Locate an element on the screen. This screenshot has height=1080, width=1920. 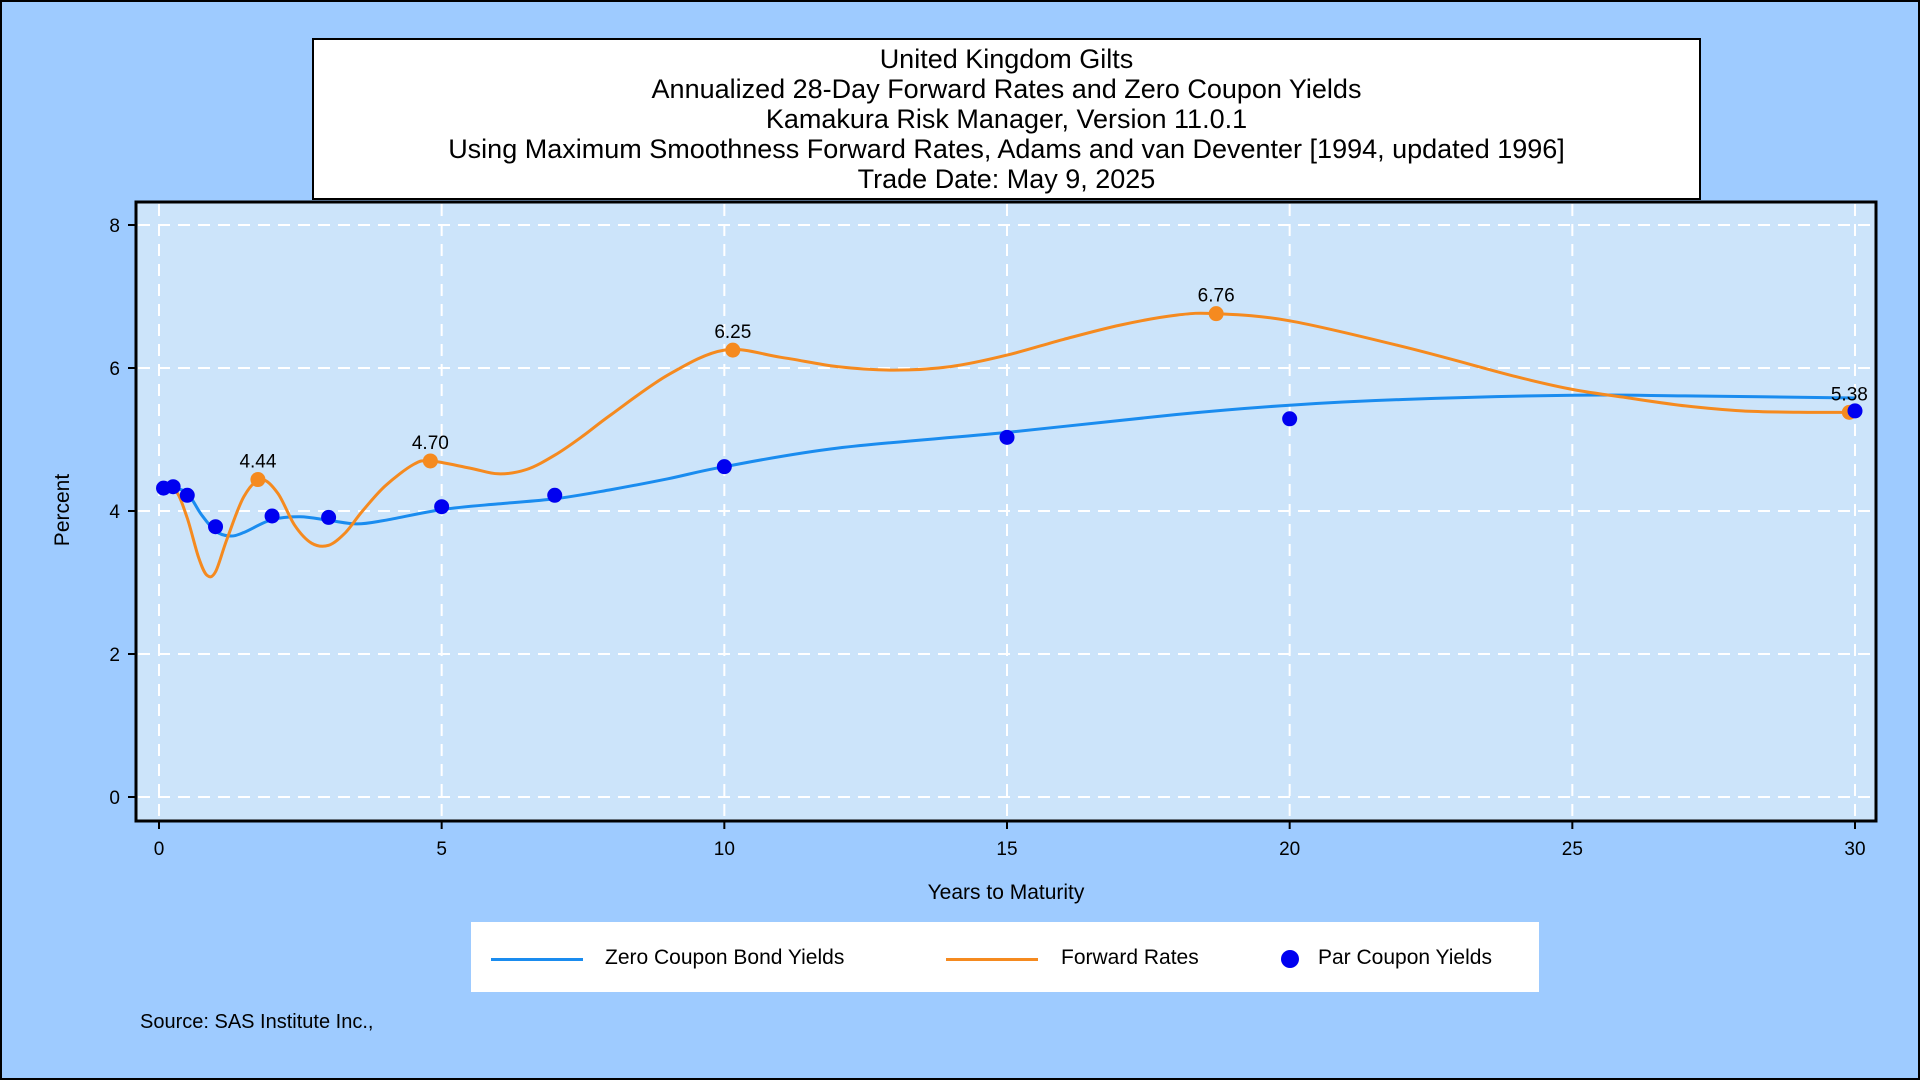
data-label: 4.70 is located at coordinates (430, 443).